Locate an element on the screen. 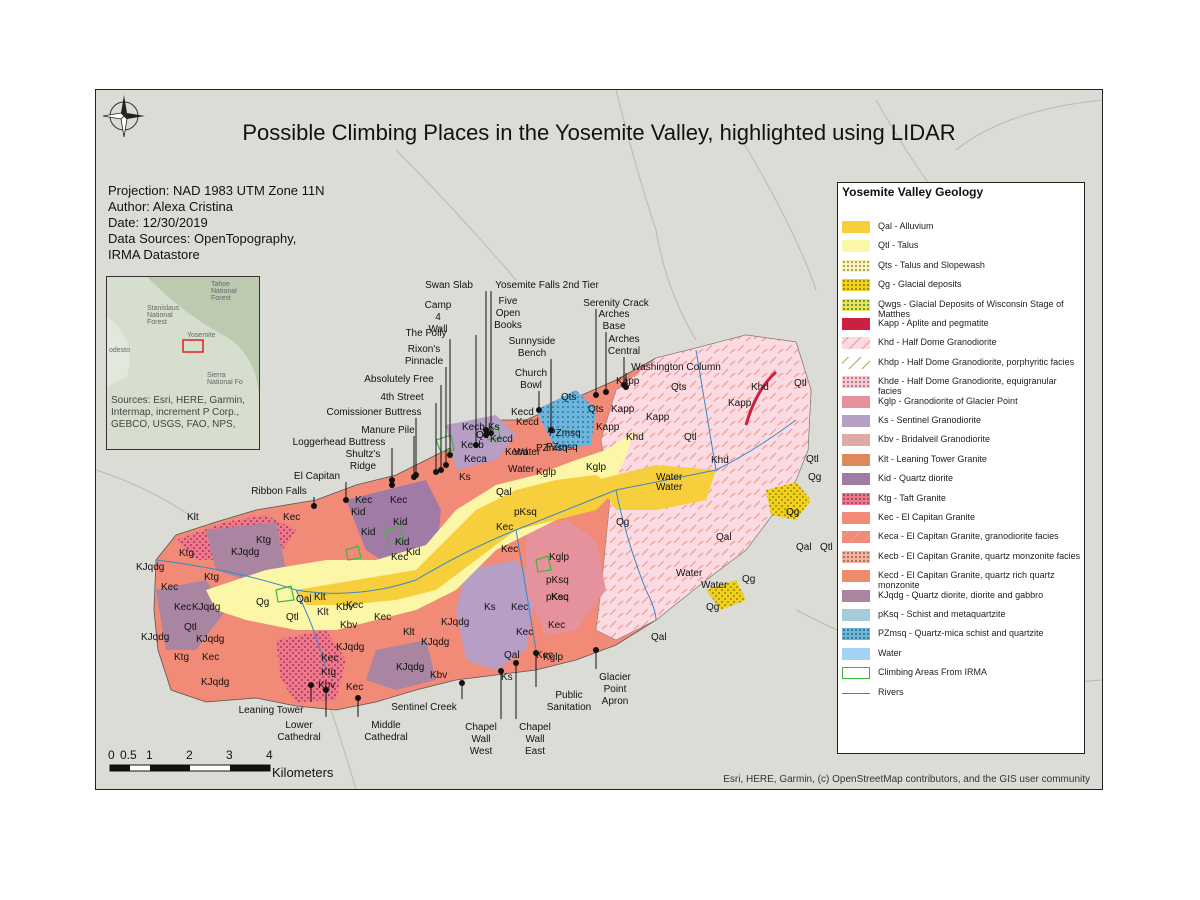  unit-label: Khd is located at coordinates (760, 387).